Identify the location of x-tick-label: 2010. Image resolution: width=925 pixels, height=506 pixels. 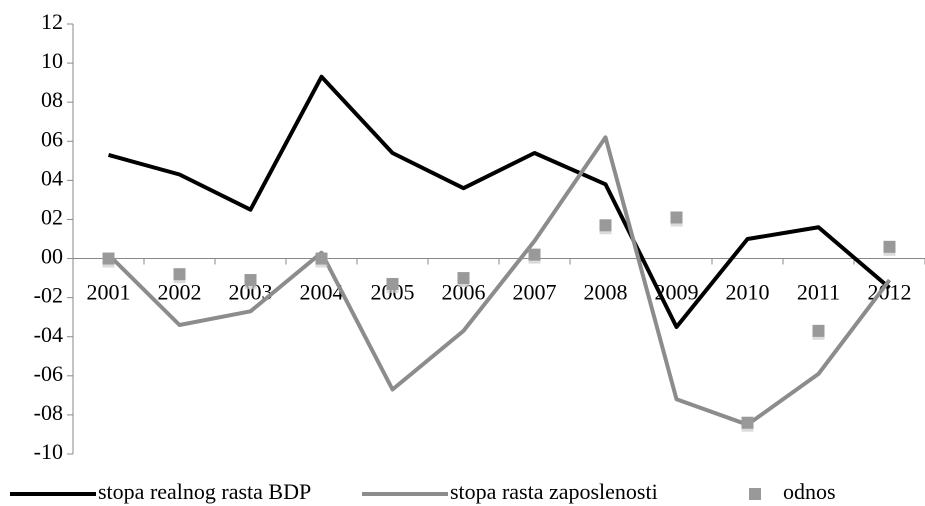
(748, 292).